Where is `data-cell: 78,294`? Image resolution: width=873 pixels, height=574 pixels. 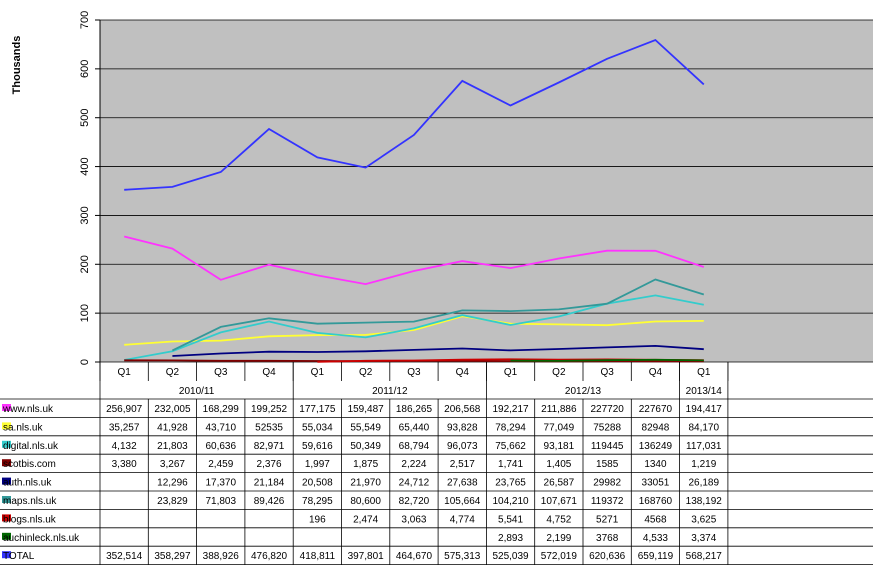
data-cell: 78,294 is located at coordinates (510, 427).